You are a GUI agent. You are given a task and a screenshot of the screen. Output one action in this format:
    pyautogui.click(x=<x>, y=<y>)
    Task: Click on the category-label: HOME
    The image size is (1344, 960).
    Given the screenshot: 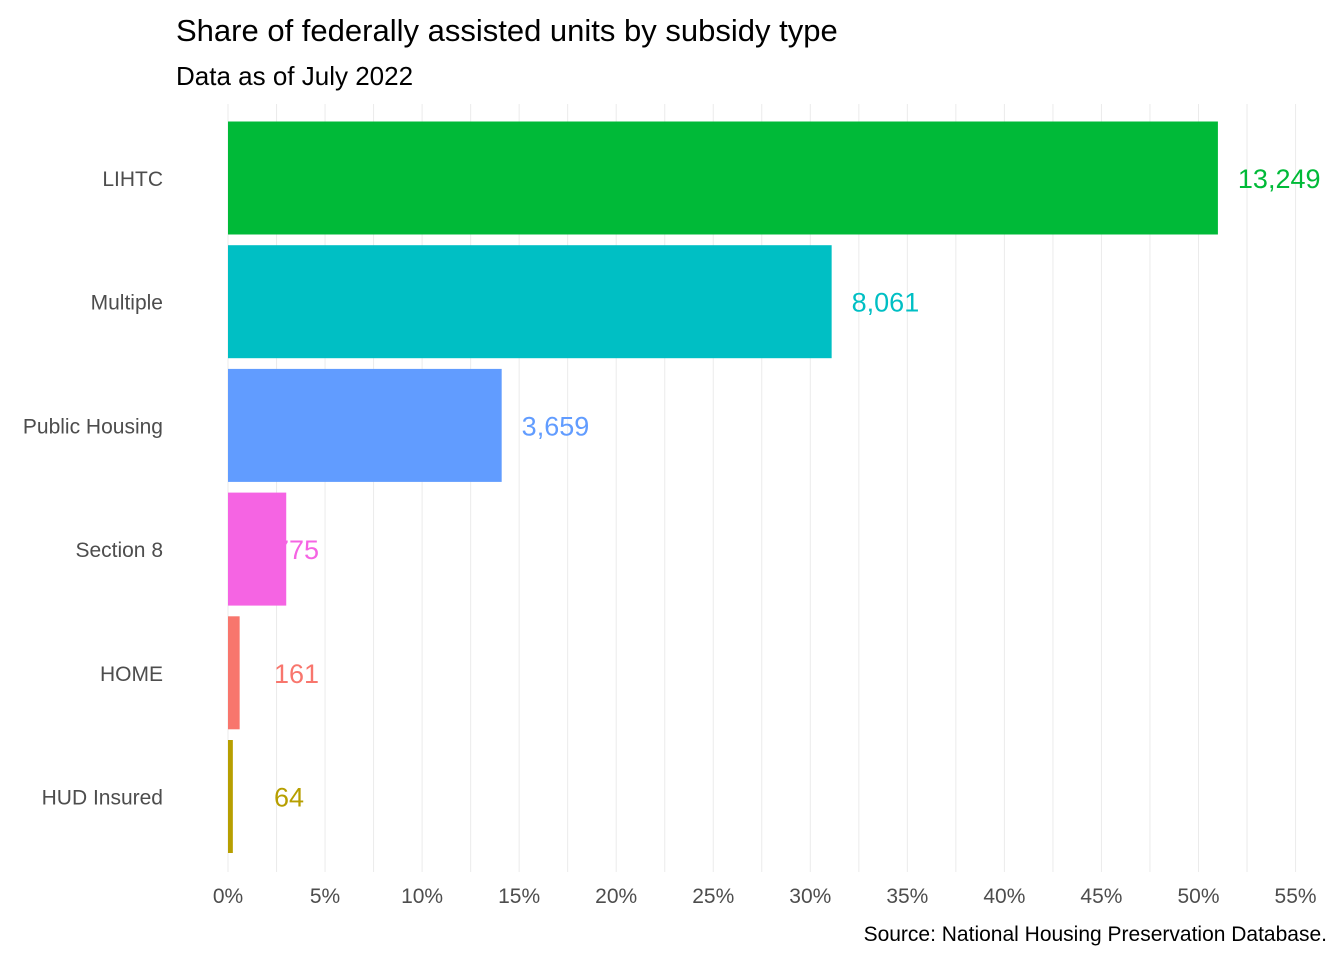 What is the action you would take?
    pyautogui.click(x=131, y=674)
    